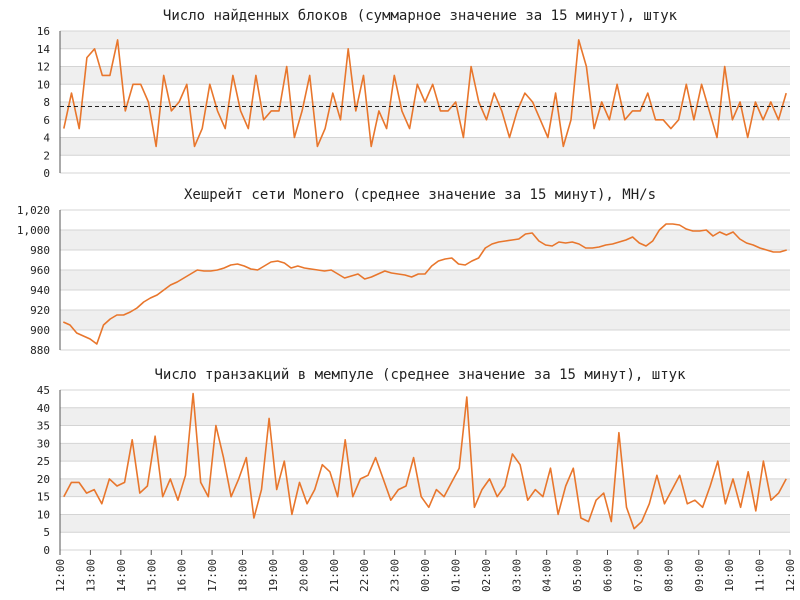  I want to click on blocks-y-tick-label: 16, so click(43, 31).